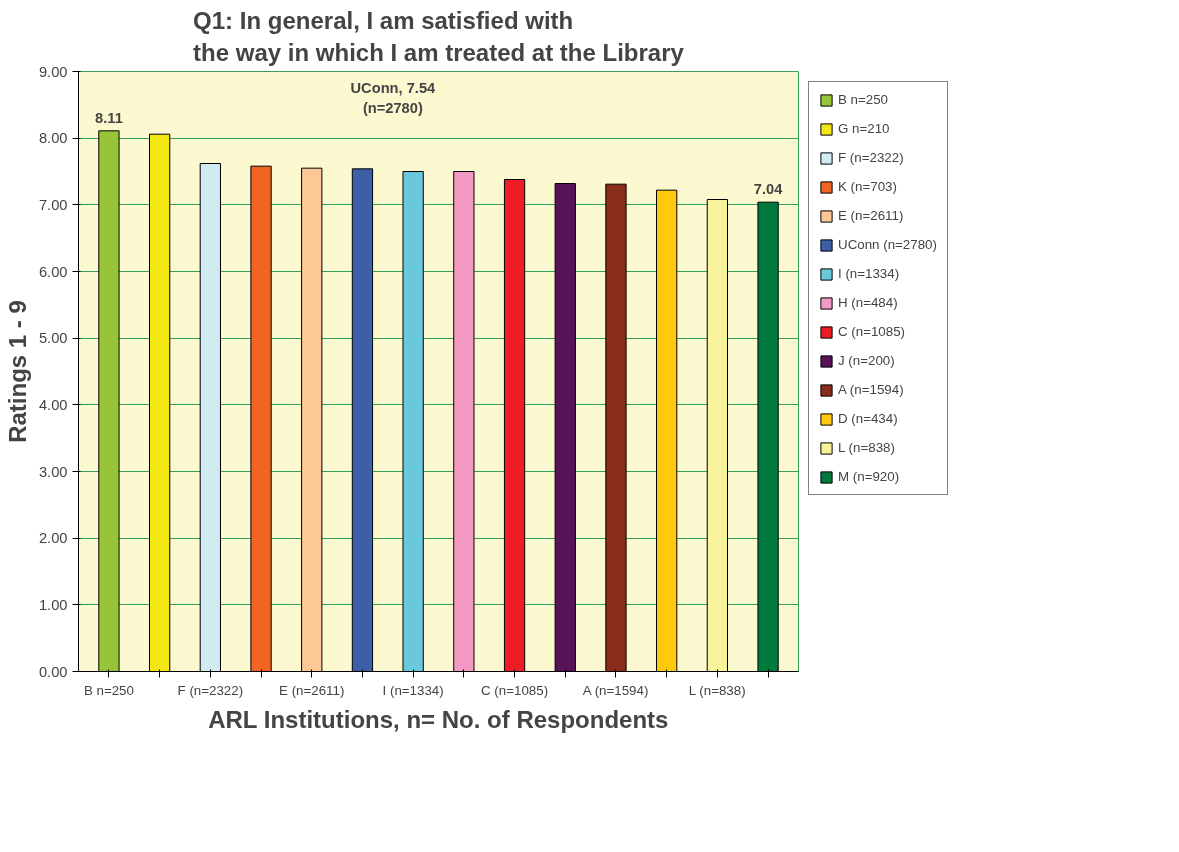 The width and height of the screenshot is (1179, 852). Describe the element at coordinates (515, 690) in the screenshot. I see `x-tick-label: C (n=1085)` at that location.